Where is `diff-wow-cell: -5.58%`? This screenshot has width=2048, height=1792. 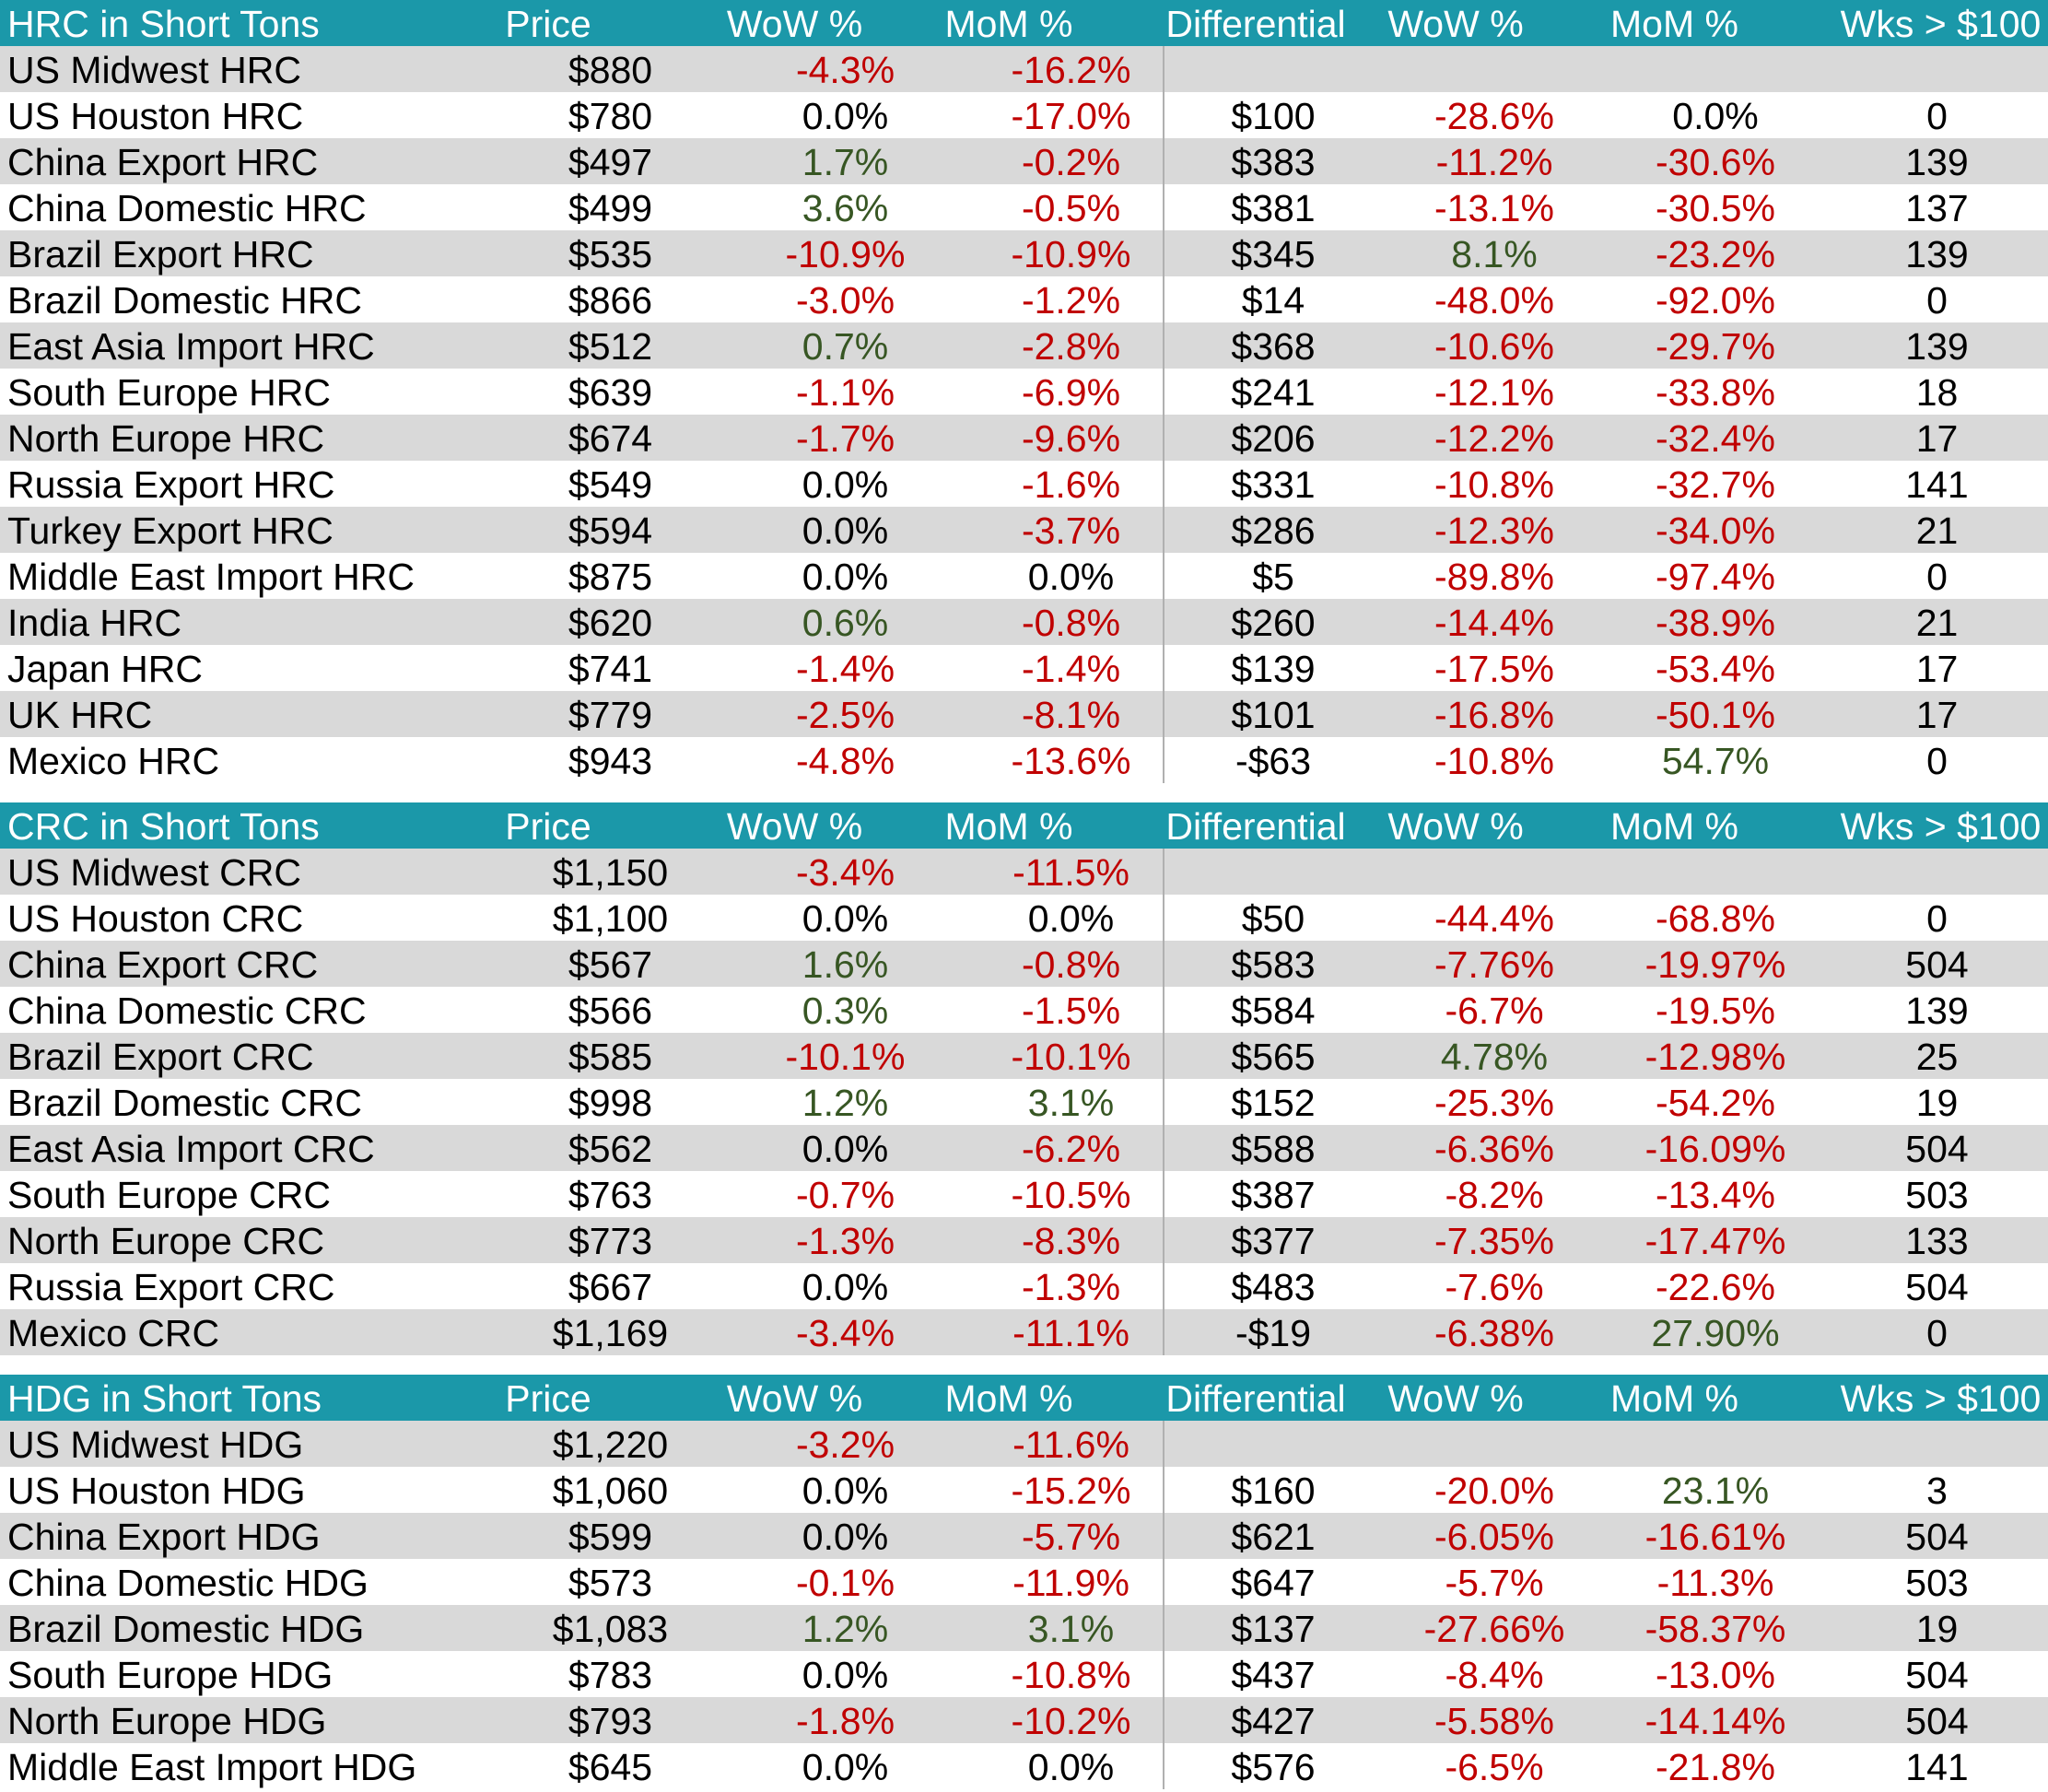
diff-wow-cell: -5.58% is located at coordinates (1494, 1721).